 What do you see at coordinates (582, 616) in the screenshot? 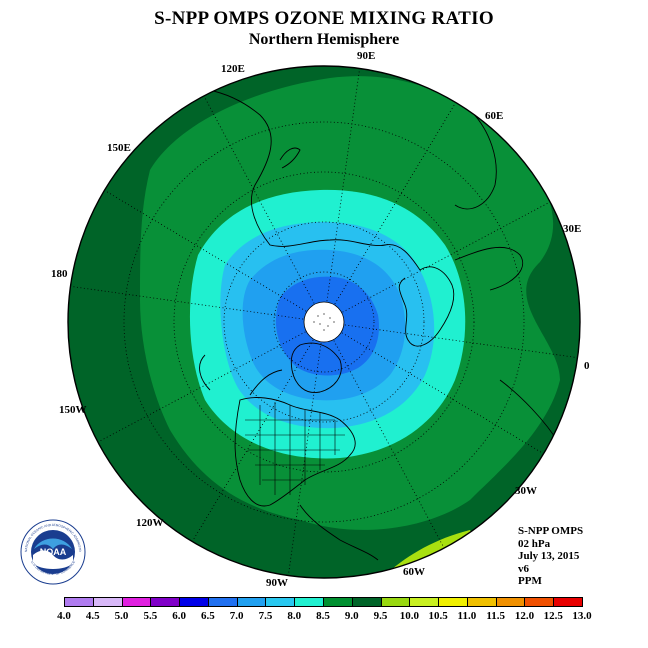
I see `colorbar-tick-label: 13.0` at bounding box center [582, 616].